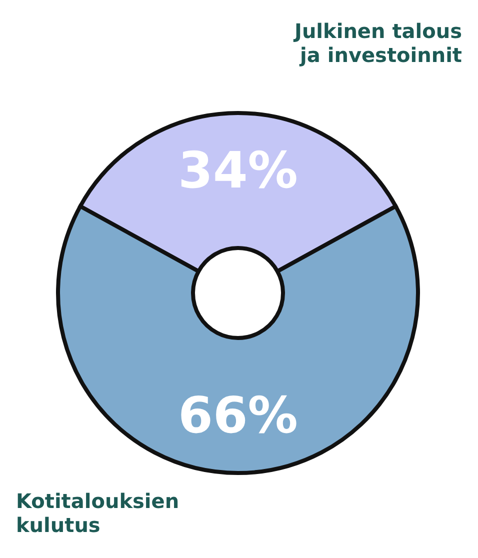  What do you see at coordinates (377, 43) in the screenshot?
I see `slice-label: Julkinen talous ja investoinnit` at bounding box center [377, 43].